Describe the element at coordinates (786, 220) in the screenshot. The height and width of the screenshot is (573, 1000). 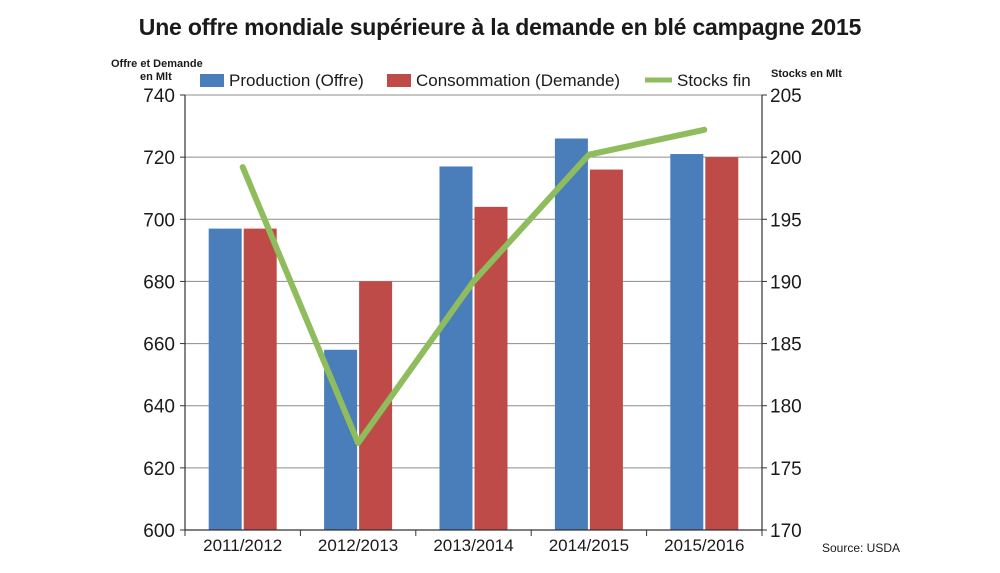
I see `y-right-tick-label: 195` at that location.